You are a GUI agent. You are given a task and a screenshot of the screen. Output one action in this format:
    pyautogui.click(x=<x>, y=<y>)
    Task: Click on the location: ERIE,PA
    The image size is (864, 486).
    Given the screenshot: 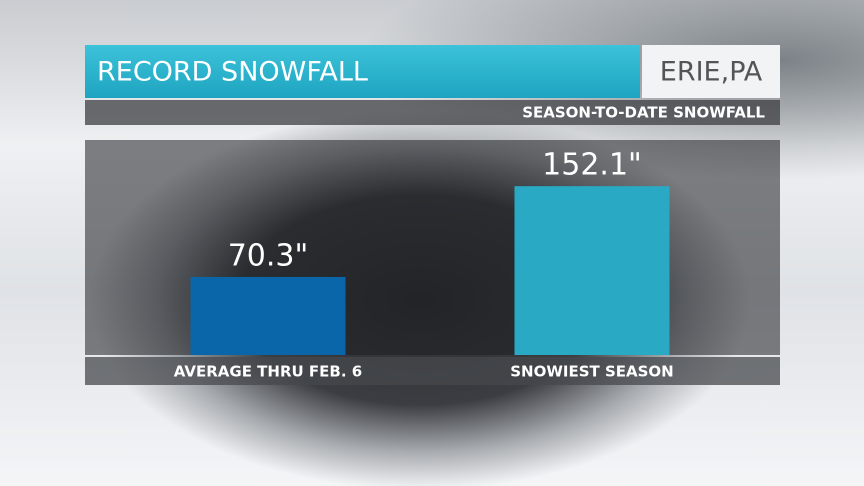 What is the action you would take?
    pyautogui.click(x=711, y=72)
    